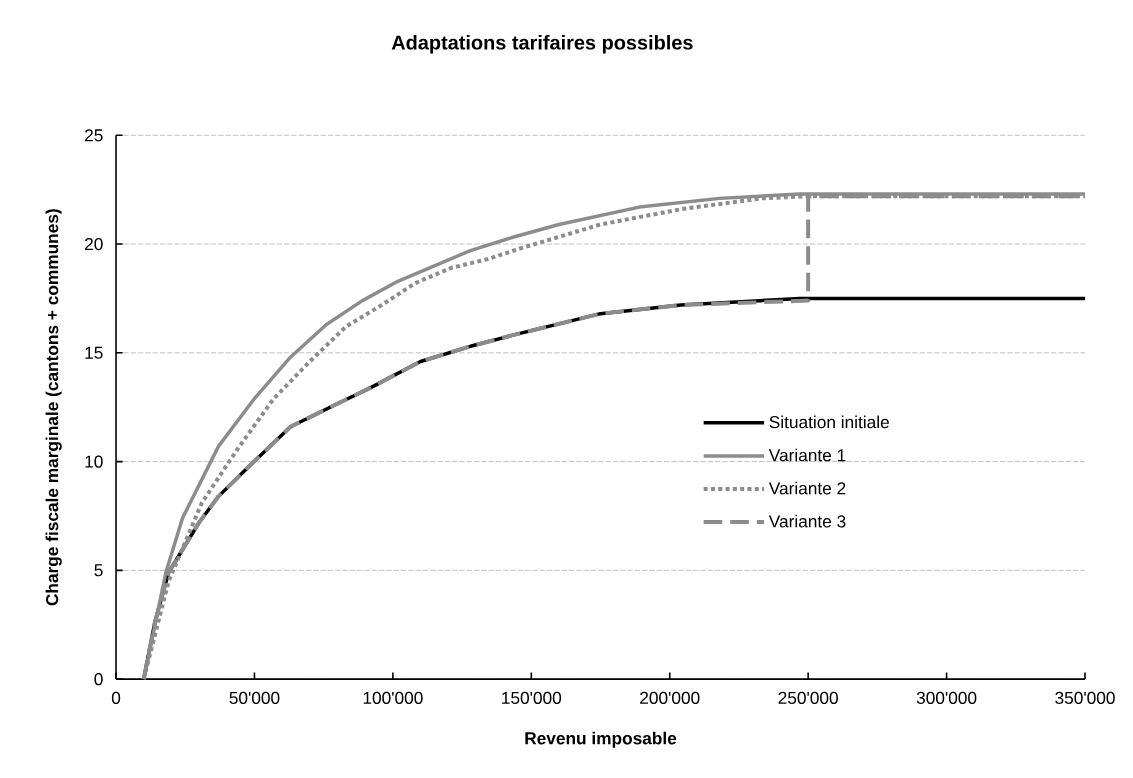  Describe the element at coordinates (1085, 698) in the screenshot. I see `x-tick-label: 350'000` at that location.